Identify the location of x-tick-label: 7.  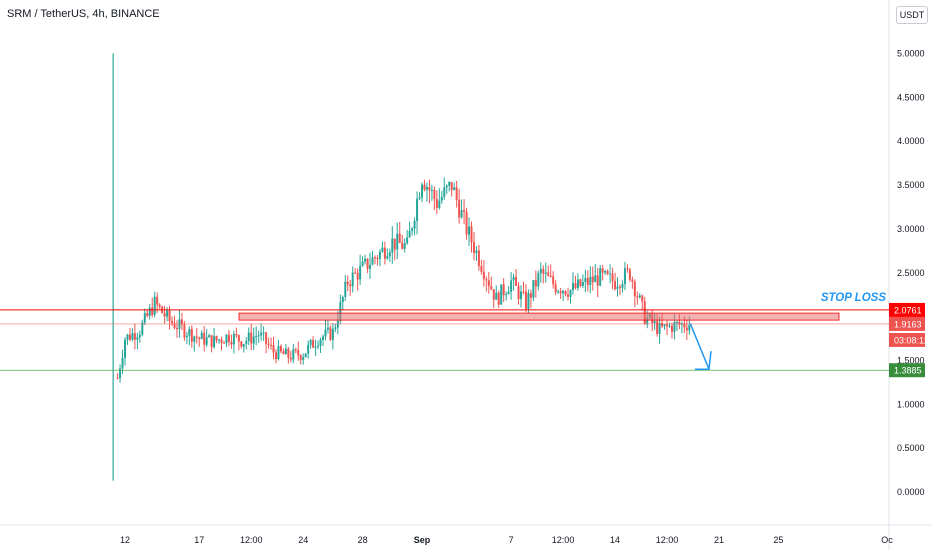
(511, 540).